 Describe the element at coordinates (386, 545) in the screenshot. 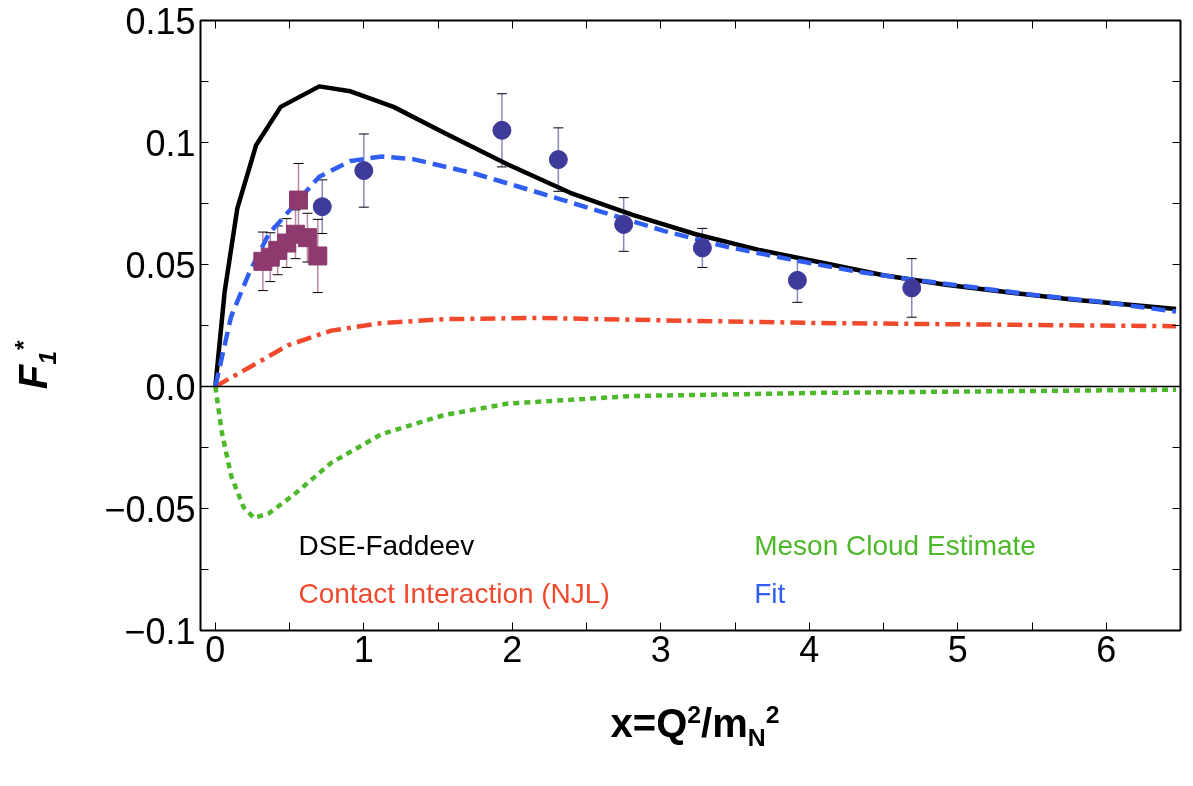

I see `text: DSE-Faddeev` at that location.